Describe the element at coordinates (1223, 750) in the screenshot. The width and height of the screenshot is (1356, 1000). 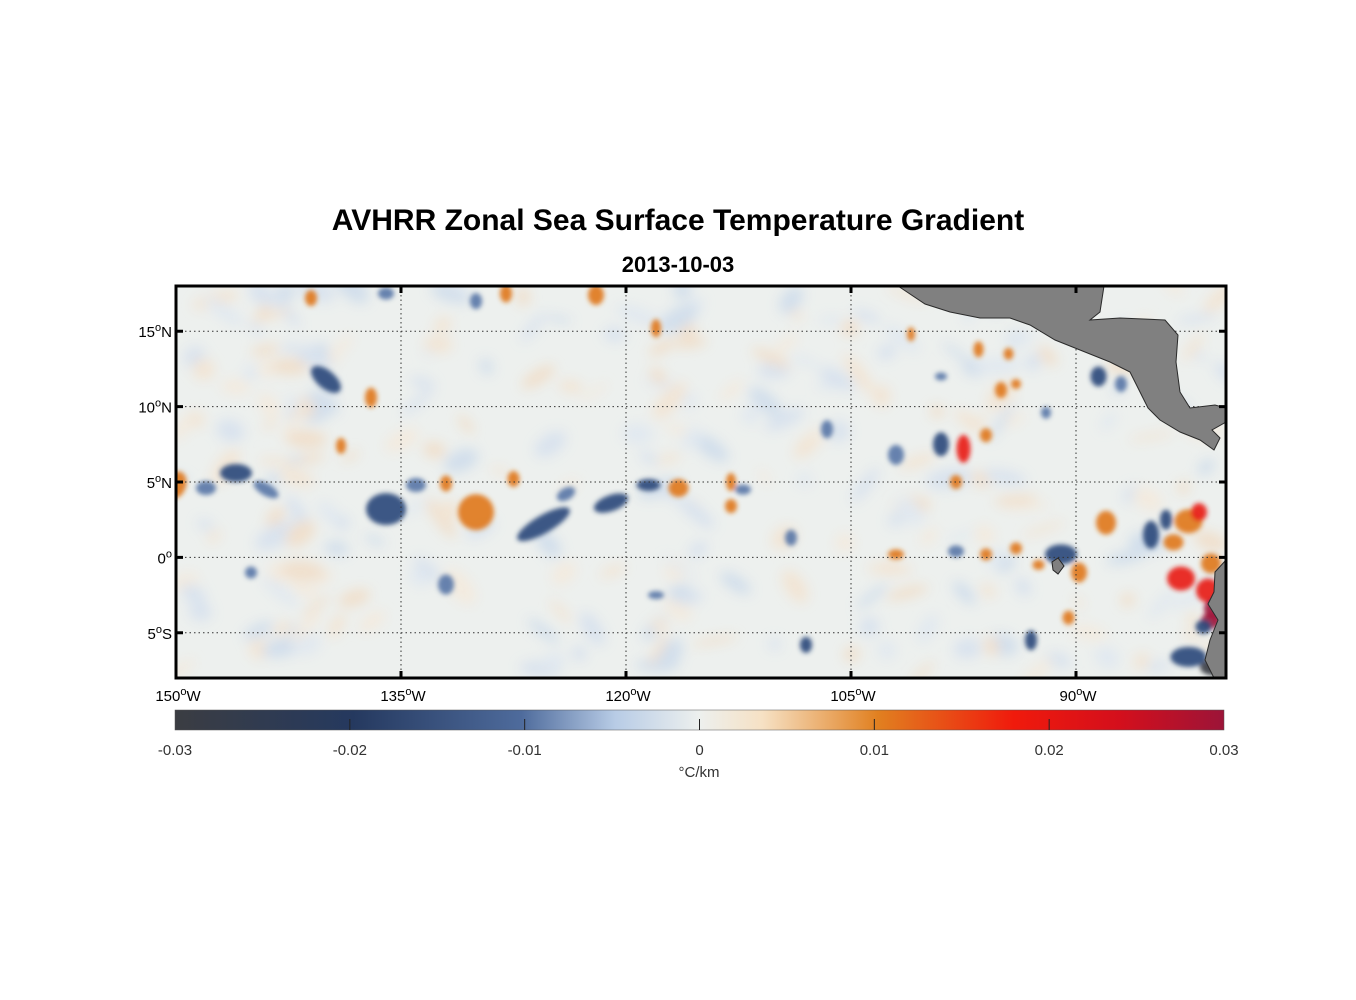
I see `colorbar-tick-label: 0.03` at that location.